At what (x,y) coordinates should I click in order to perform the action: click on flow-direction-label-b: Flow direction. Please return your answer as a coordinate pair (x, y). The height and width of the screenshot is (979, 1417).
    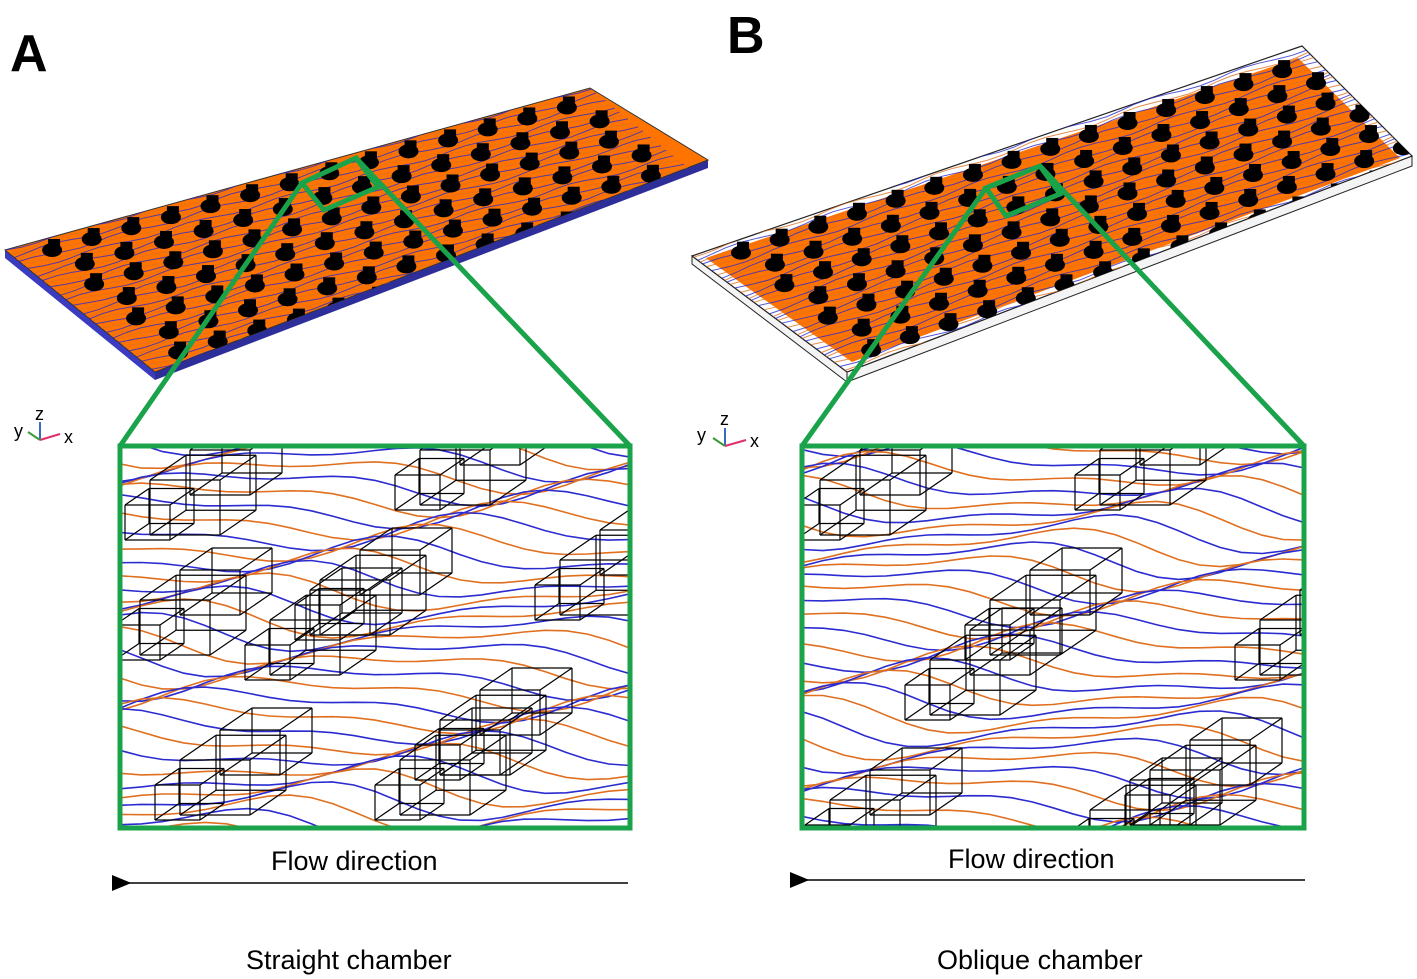
    Looking at the image, I should click on (1031, 859).